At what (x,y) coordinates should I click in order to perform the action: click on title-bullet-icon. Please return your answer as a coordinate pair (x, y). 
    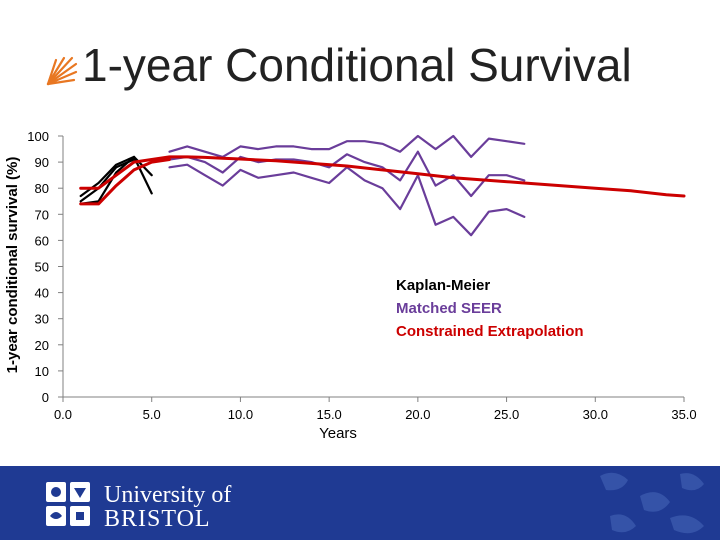
    Looking at the image, I should click on (62, 71).